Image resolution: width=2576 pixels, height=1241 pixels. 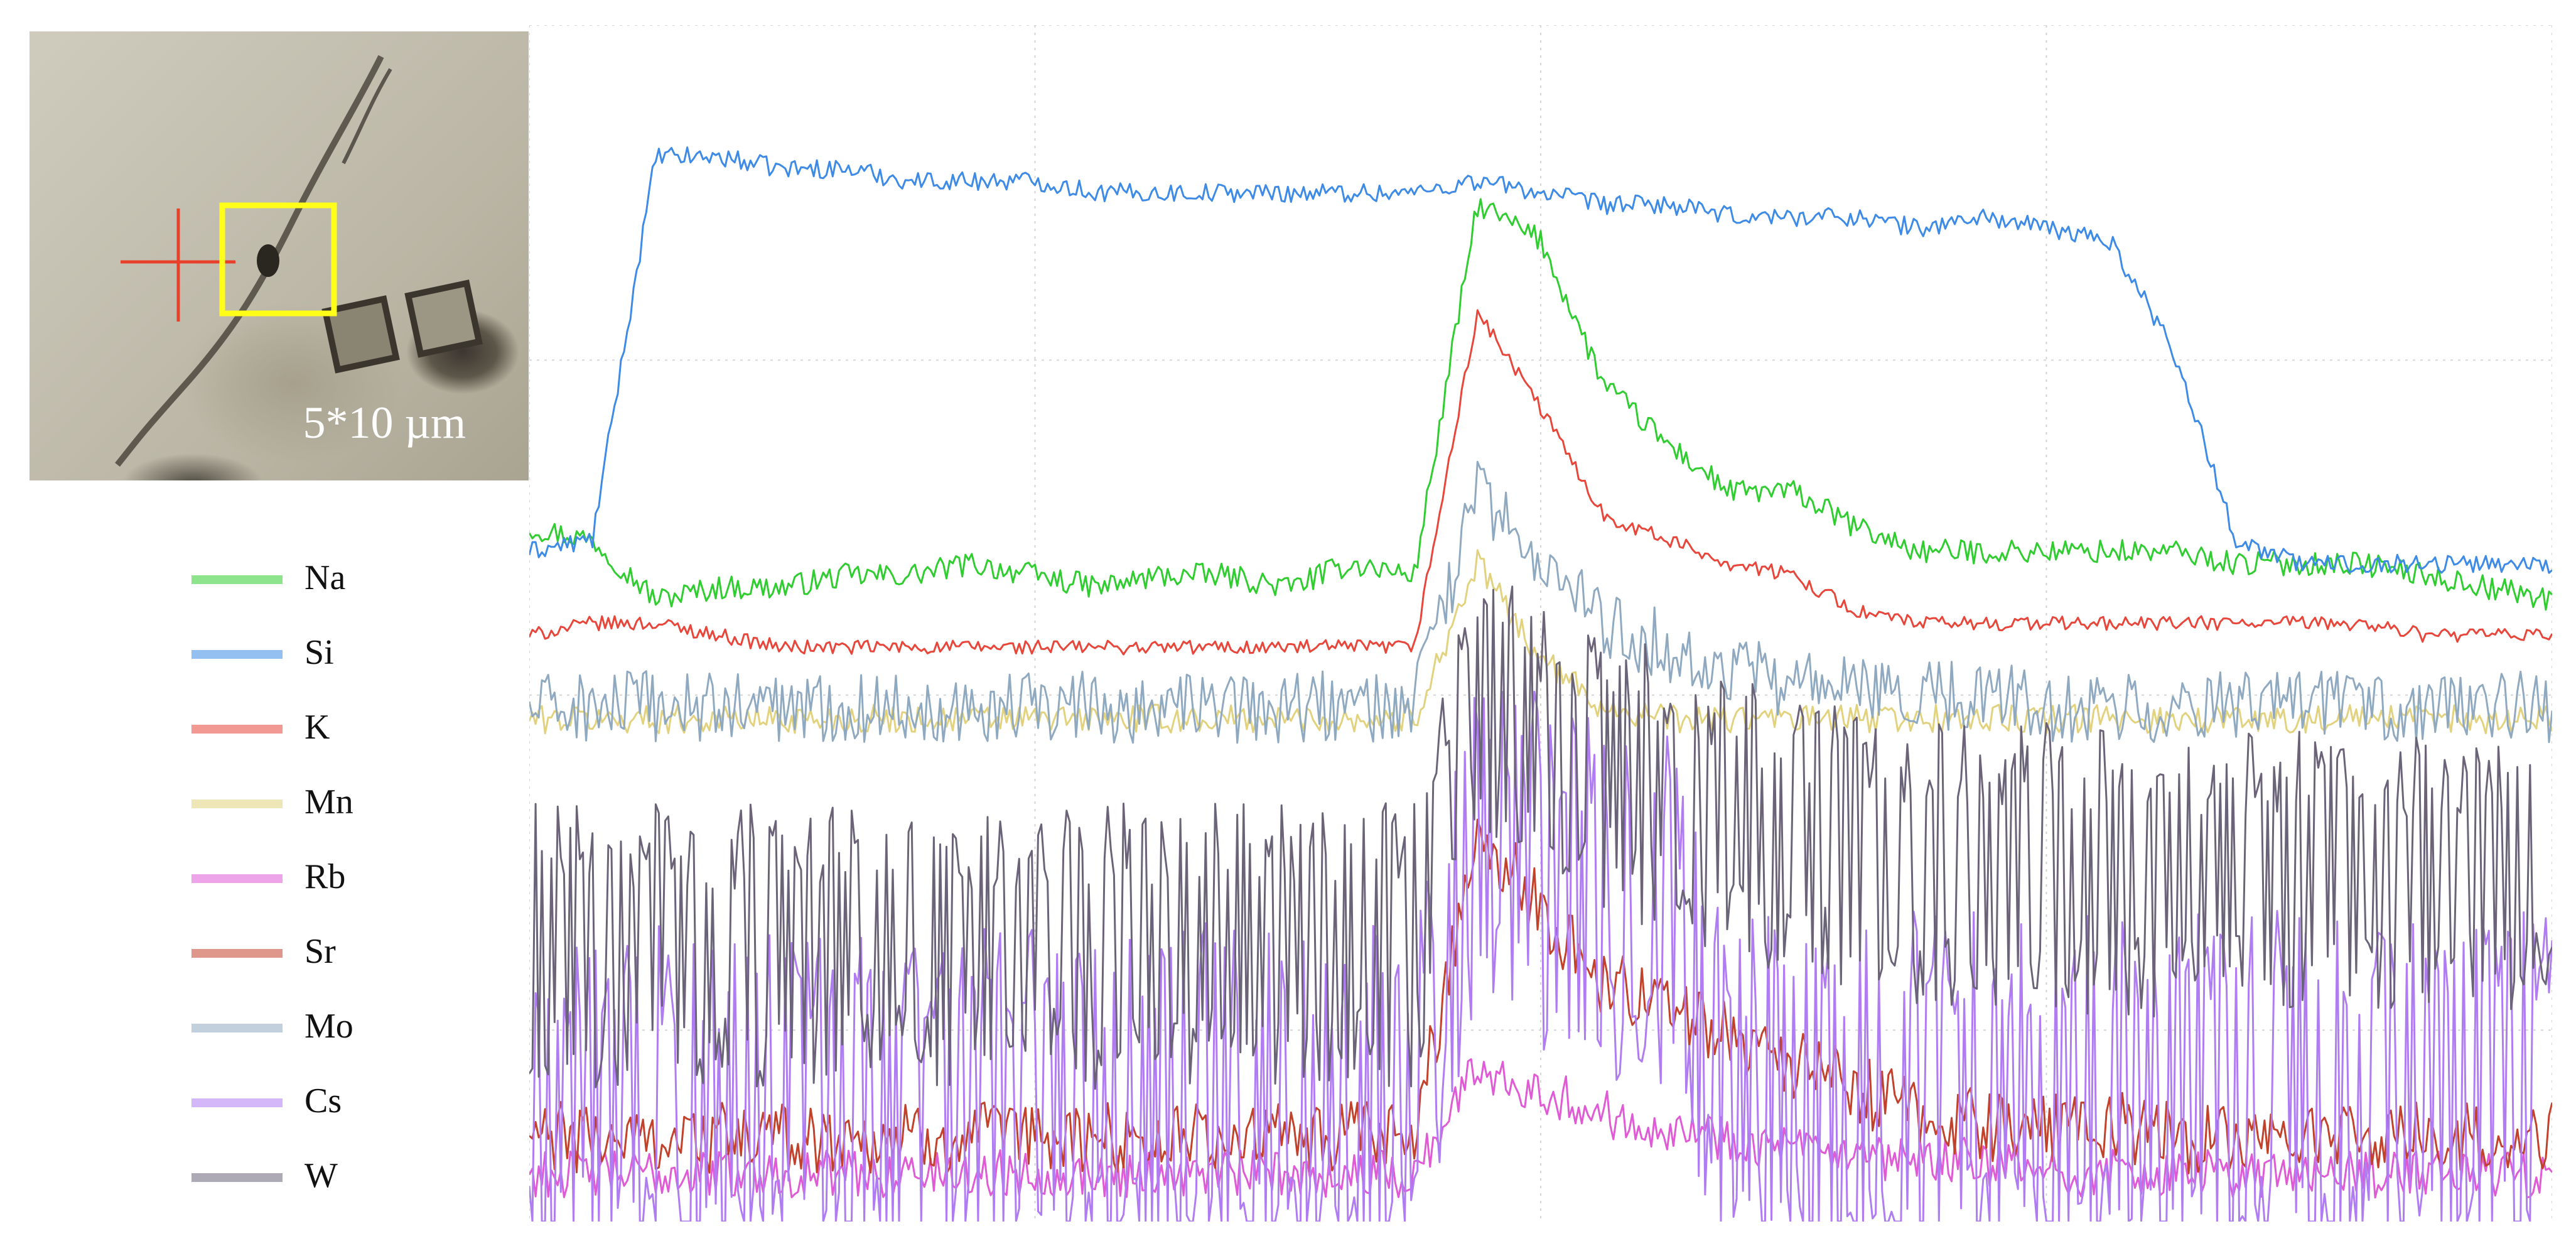 What do you see at coordinates (298, 727) in the screenshot?
I see `legend-item-k: K` at bounding box center [298, 727].